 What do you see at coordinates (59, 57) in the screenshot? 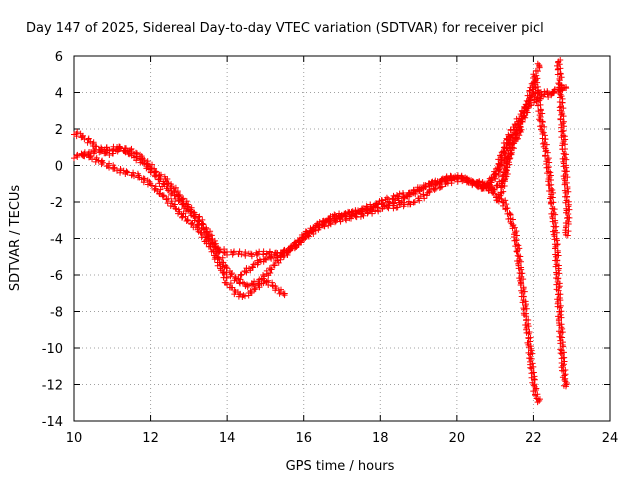
I see `y-tick-label: 6` at bounding box center [59, 57].